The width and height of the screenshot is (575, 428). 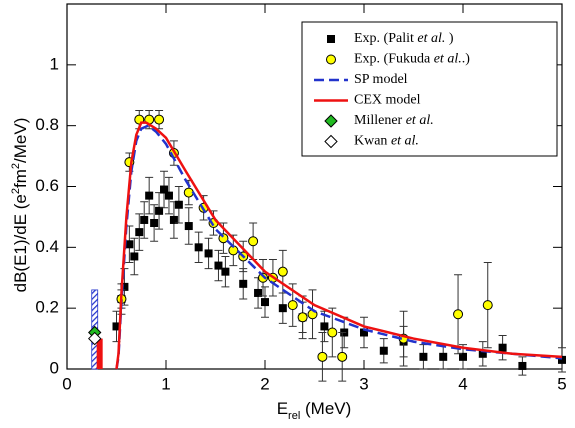 What do you see at coordinates (394, 59) in the screenshot?
I see `text-part: Exp. (Fukuda` at bounding box center [394, 59].